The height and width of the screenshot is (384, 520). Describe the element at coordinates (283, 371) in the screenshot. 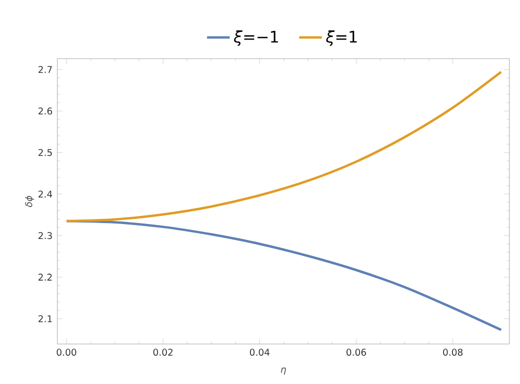

I see `x-axis-title: η` at that location.